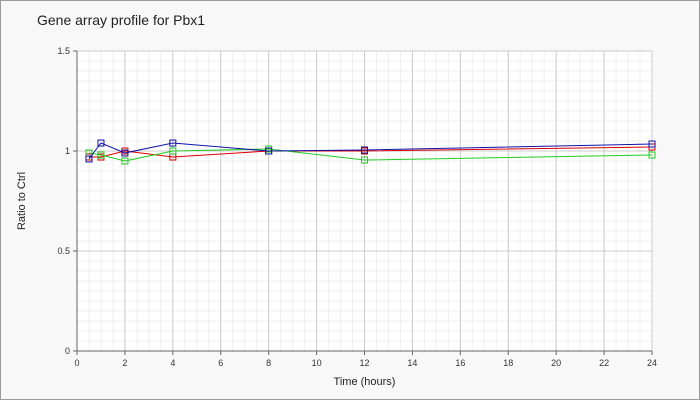  What do you see at coordinates (508, 363) in the screenshot?
I see `x-tick-label: 18` at bounding box center [508, 363].